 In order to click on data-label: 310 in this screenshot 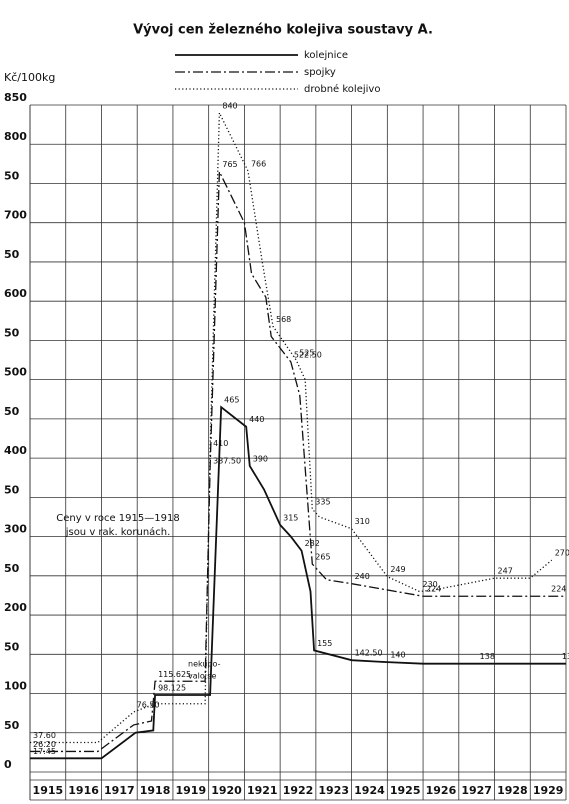, I will do `click(362, 521)`.